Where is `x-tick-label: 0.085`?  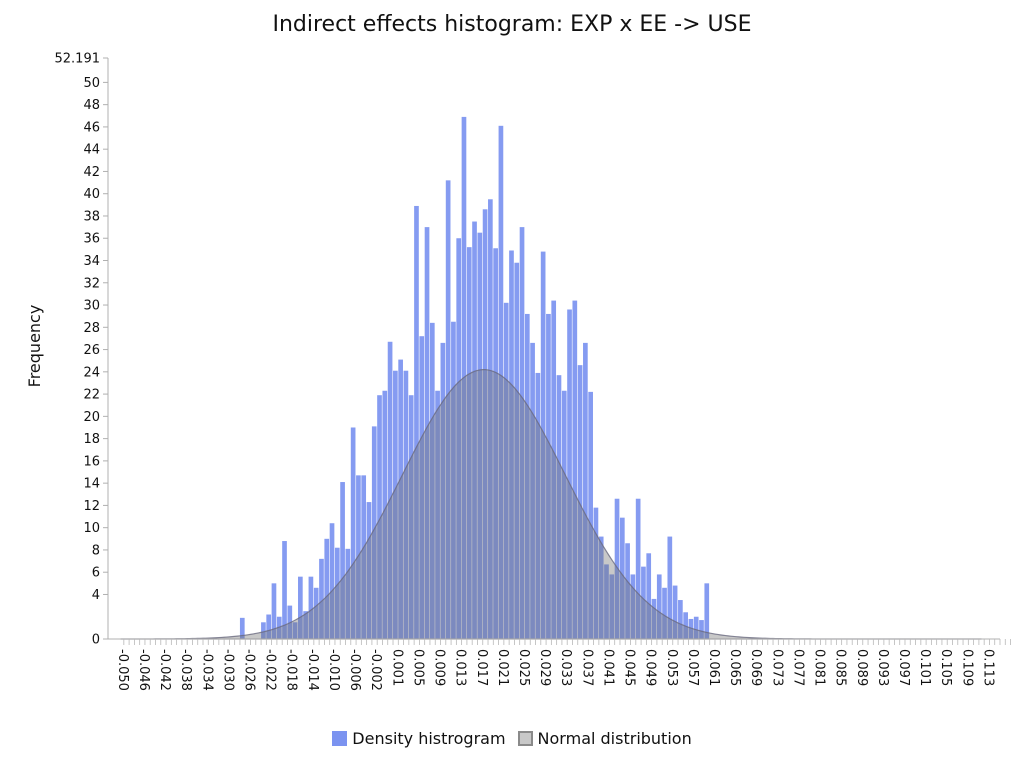 x-tick-label: 0.085 is located at coordinates (840, 667).